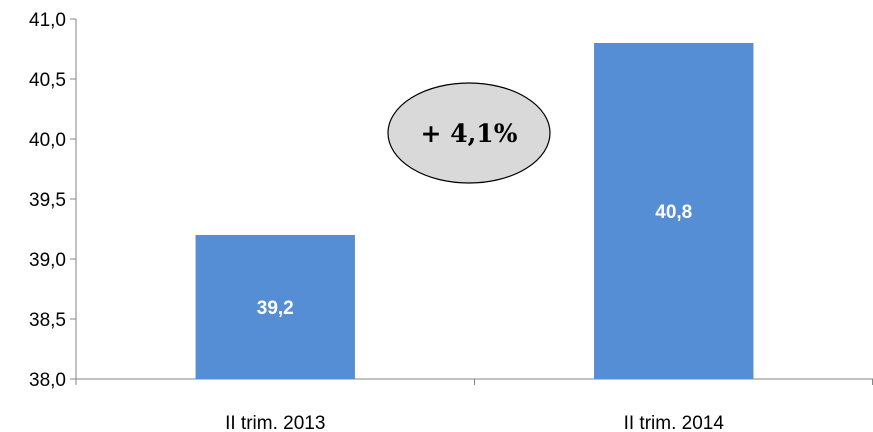 The width and height of the screenshot is (873, 432). I want to click on y-tick-label: 38,0, so click(47, 380).